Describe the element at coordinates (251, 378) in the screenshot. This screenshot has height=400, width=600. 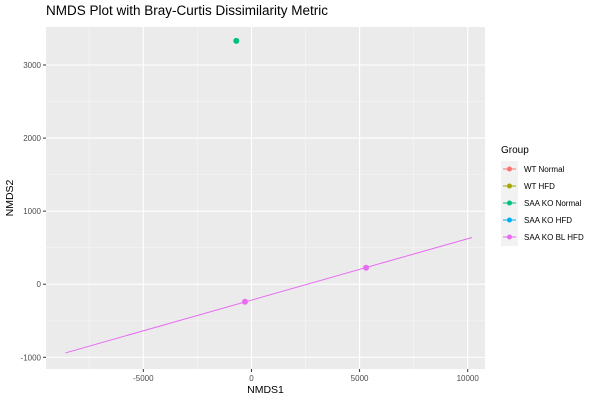
I see `x-tick-label: 0` at that location.